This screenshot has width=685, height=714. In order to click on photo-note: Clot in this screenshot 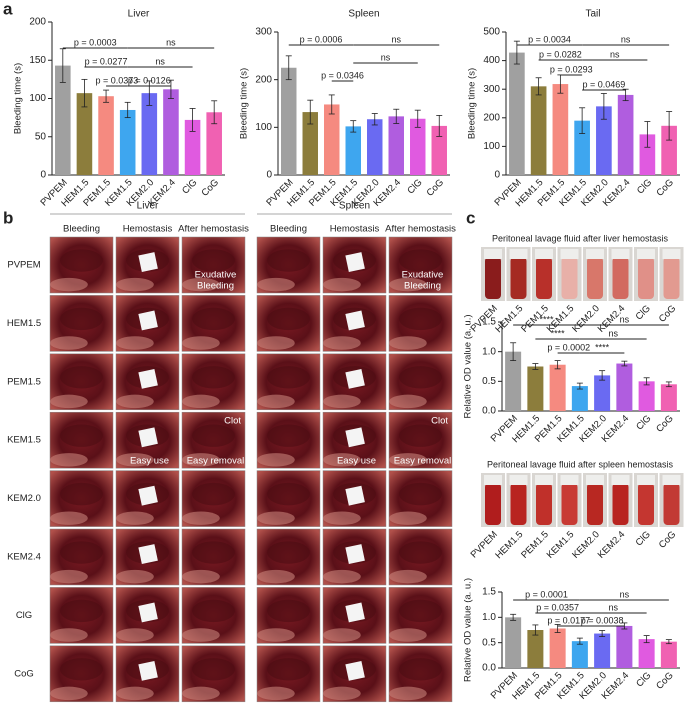, I will do `click(232, 421)`.